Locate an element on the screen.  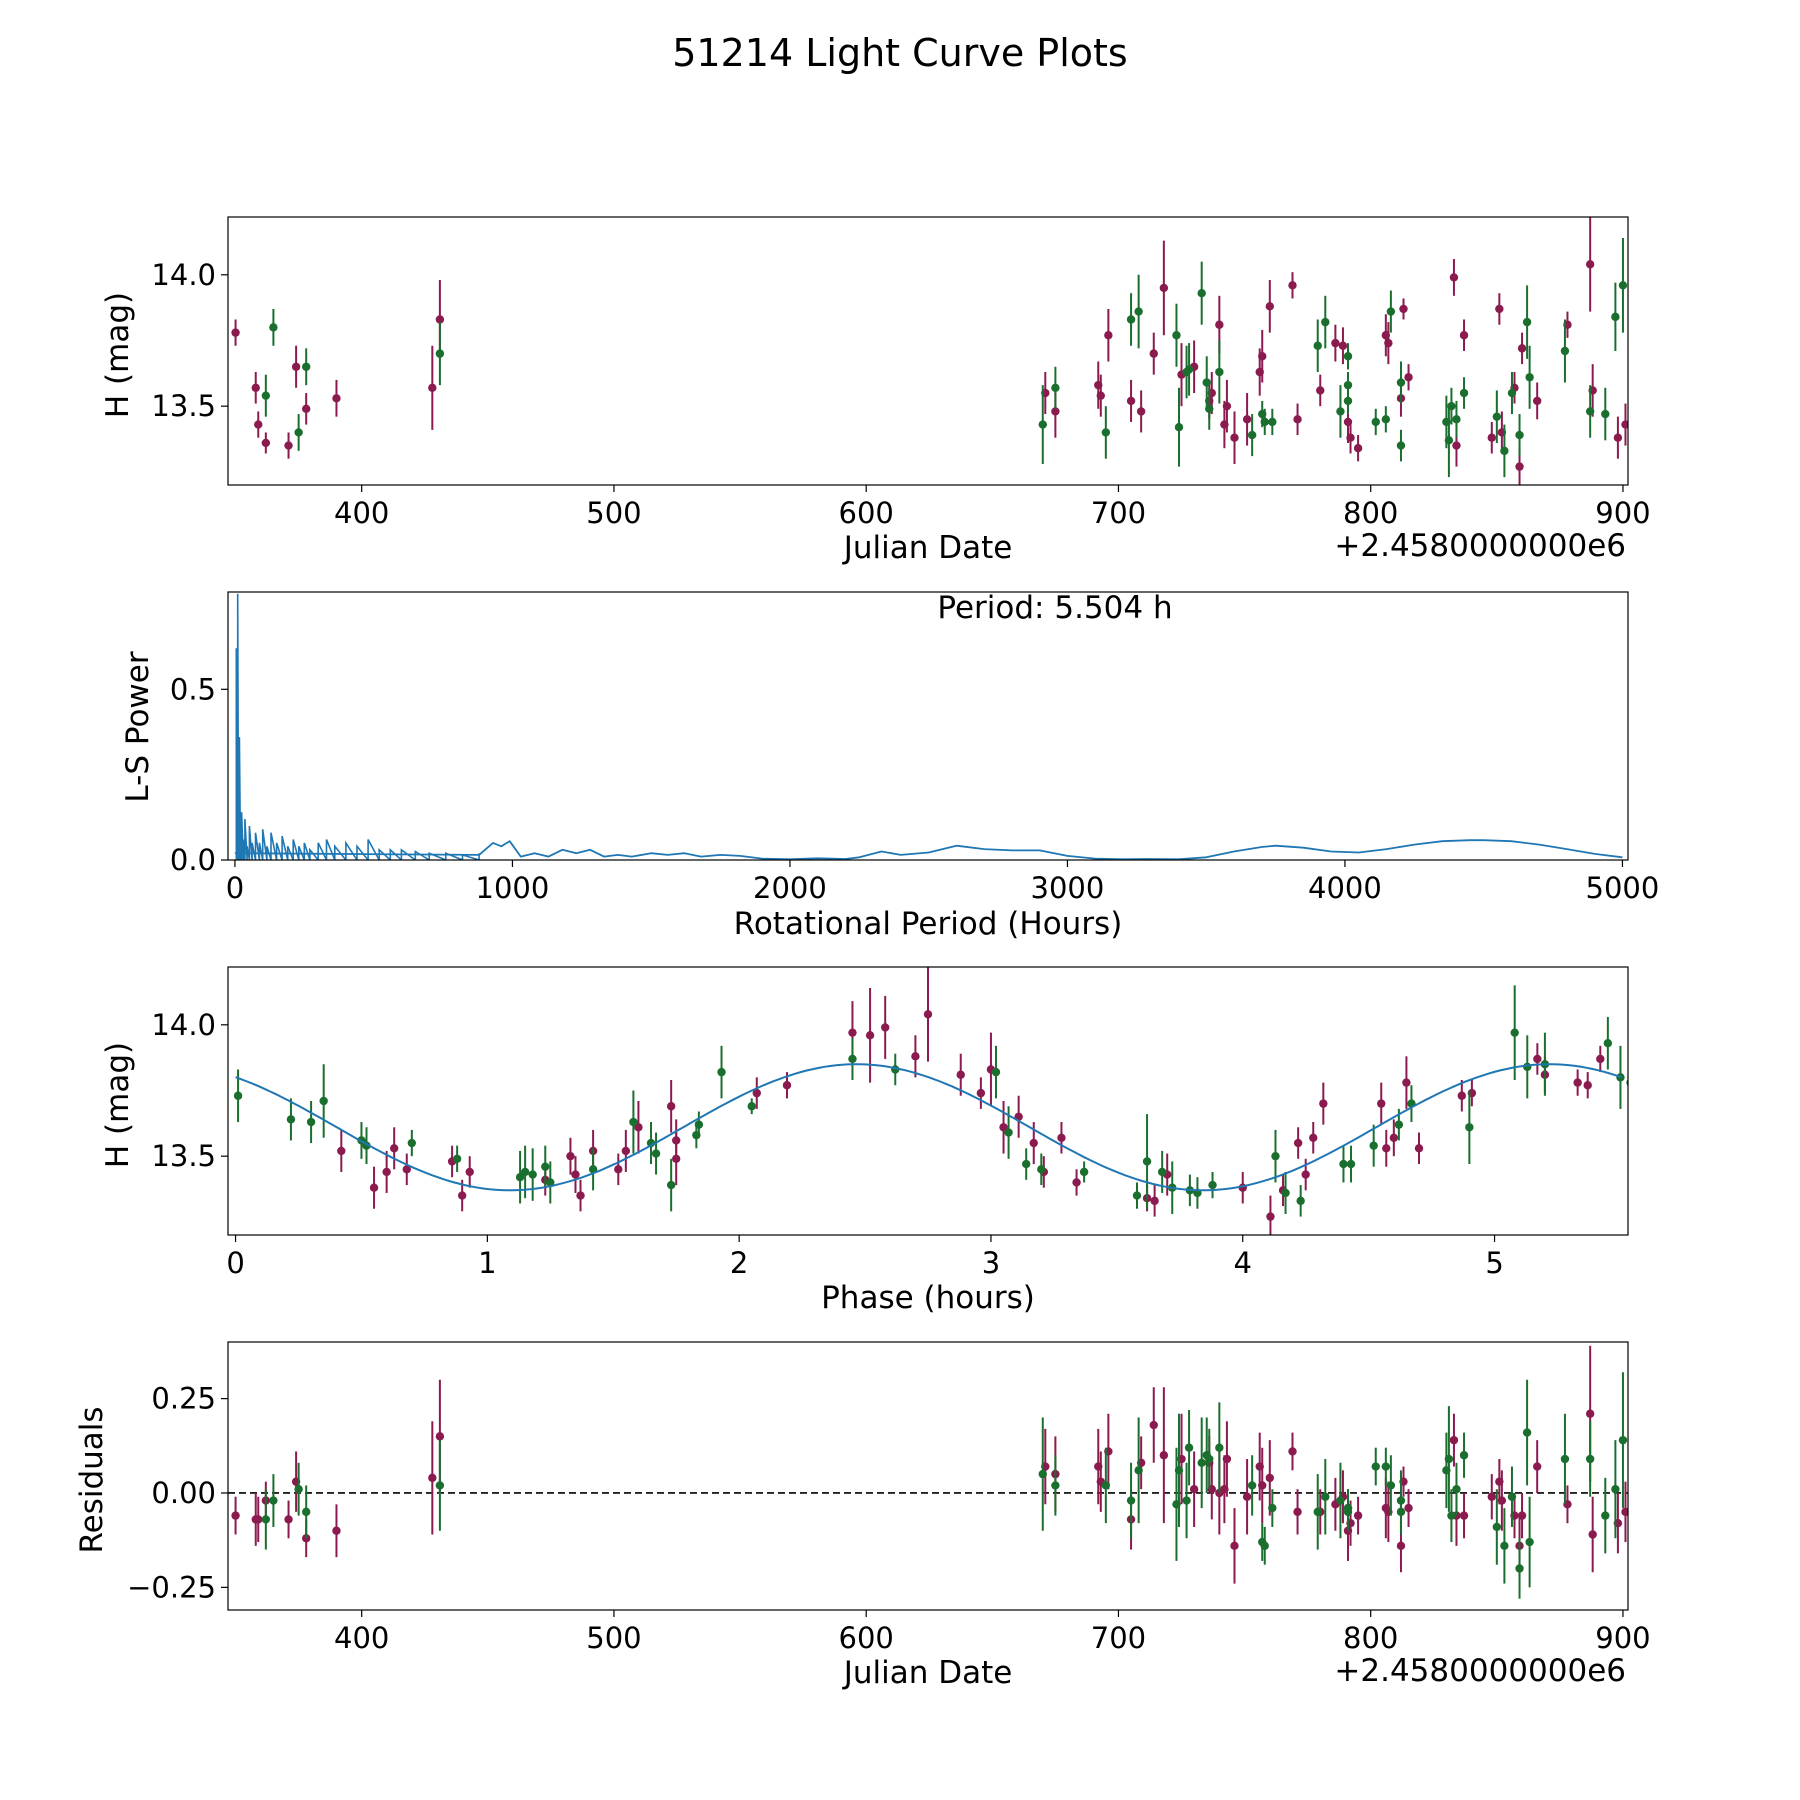
periodogram-xtick-label: 5000 is located at coordinates (1623, 888).